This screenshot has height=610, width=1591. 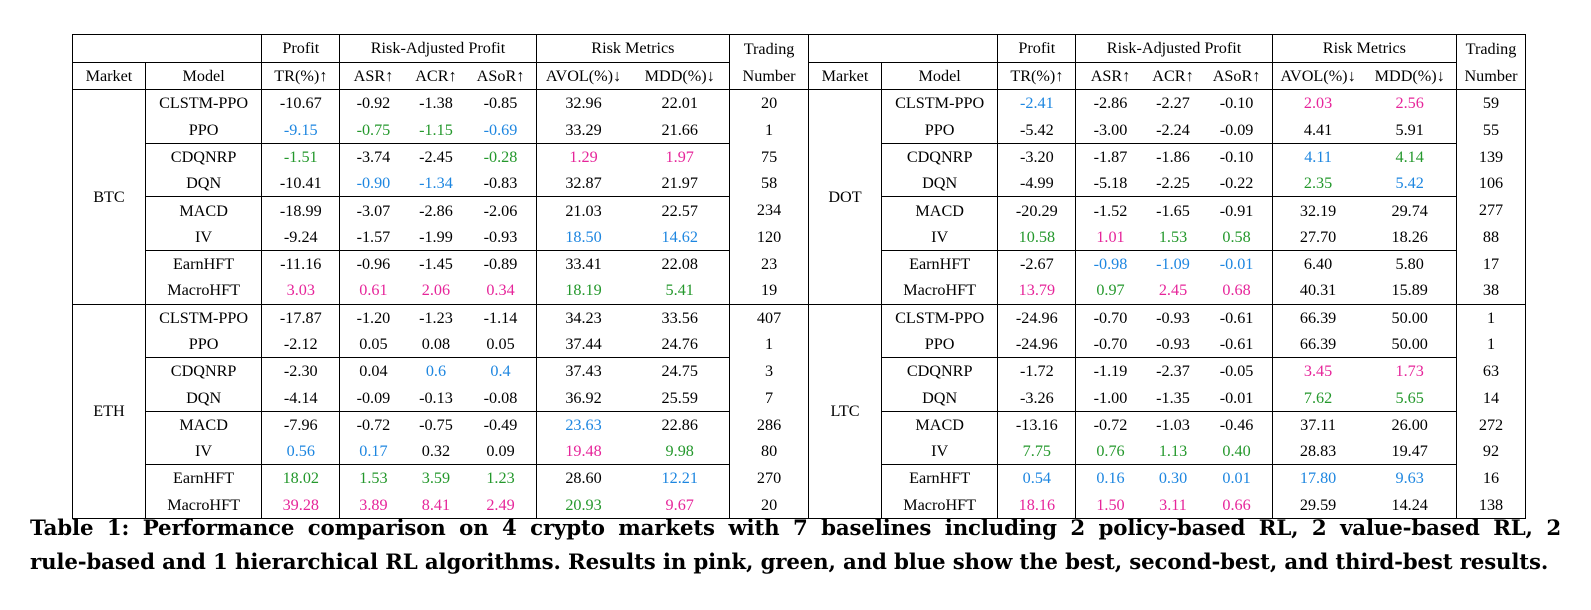 What do you see at coordinates (436, 397) in the screenshot?
I see `metric-acr-left: -0.13` at bounding box center [436, 397].